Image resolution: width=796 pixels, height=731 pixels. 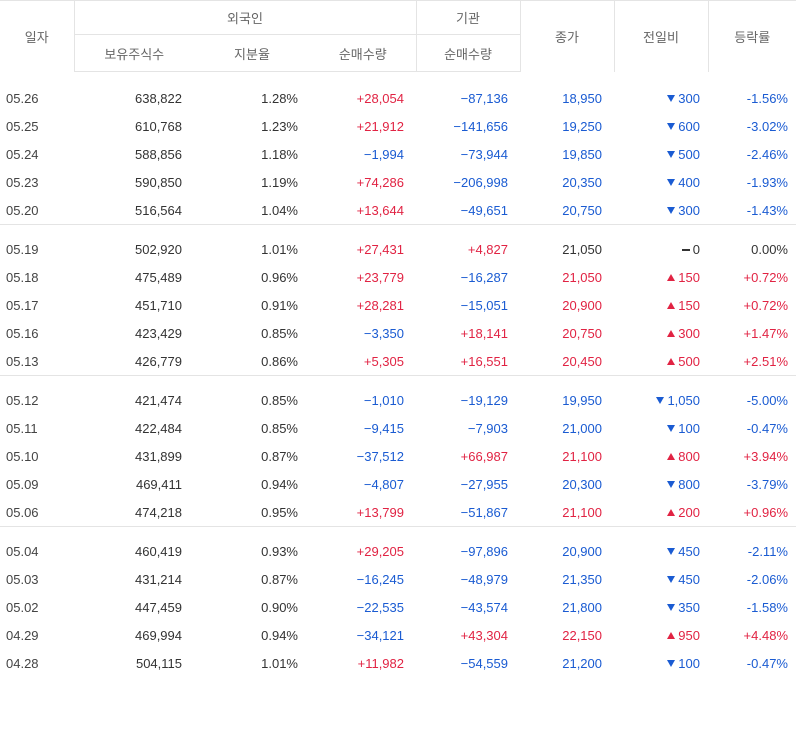 What do you see at coordinates (582, 98) in the screenshot?
I see `row-close-price: 18,950` at bounding box center [582, 98].